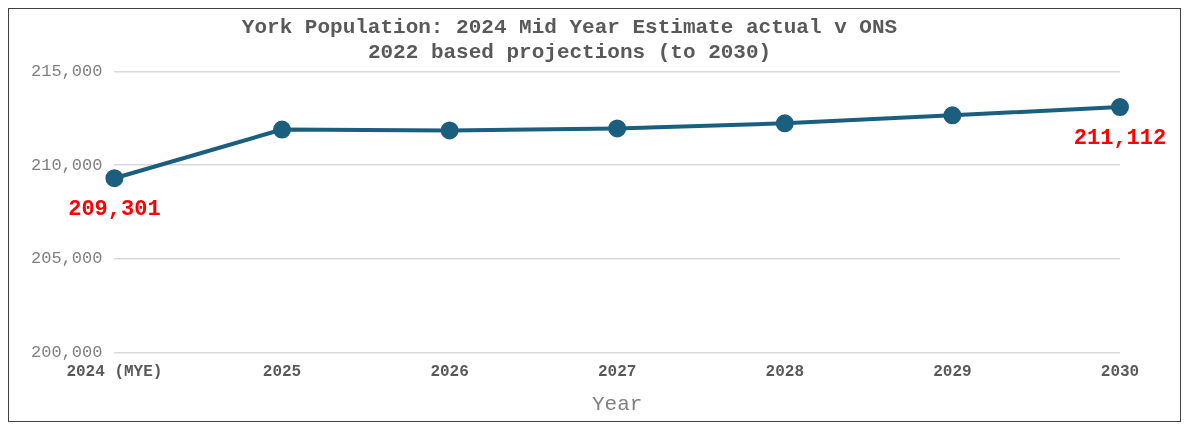 This screenshot has height=430, width=1189. What do you see at coordinates (617, 404) in the screenshot?
I see `x-axis-title: Year` at bounding box center [617, 404].